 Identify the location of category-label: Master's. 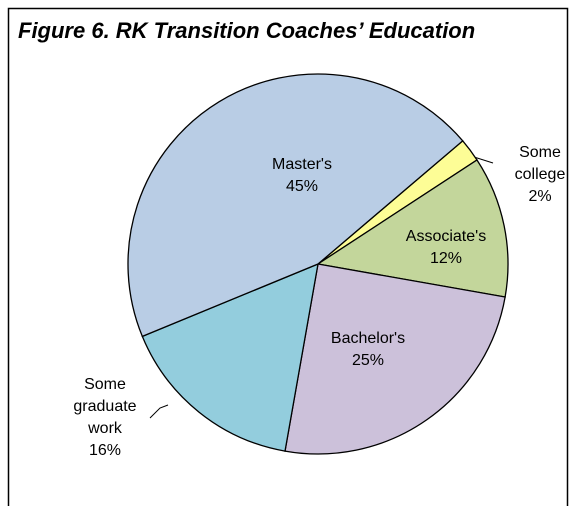
(302, 164).